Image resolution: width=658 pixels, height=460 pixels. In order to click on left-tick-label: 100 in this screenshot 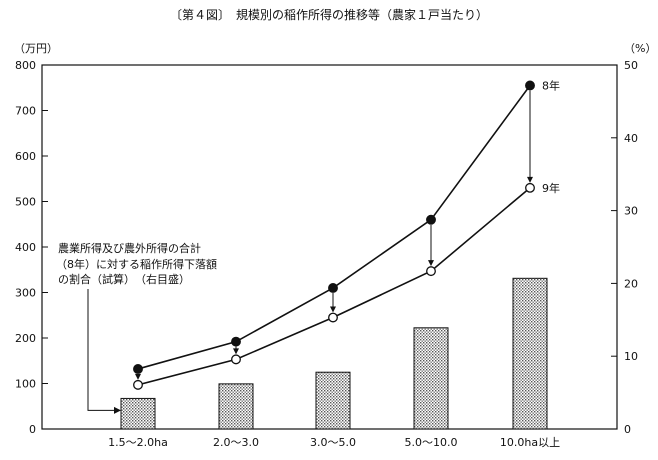, I will do `click(25, 384)`.